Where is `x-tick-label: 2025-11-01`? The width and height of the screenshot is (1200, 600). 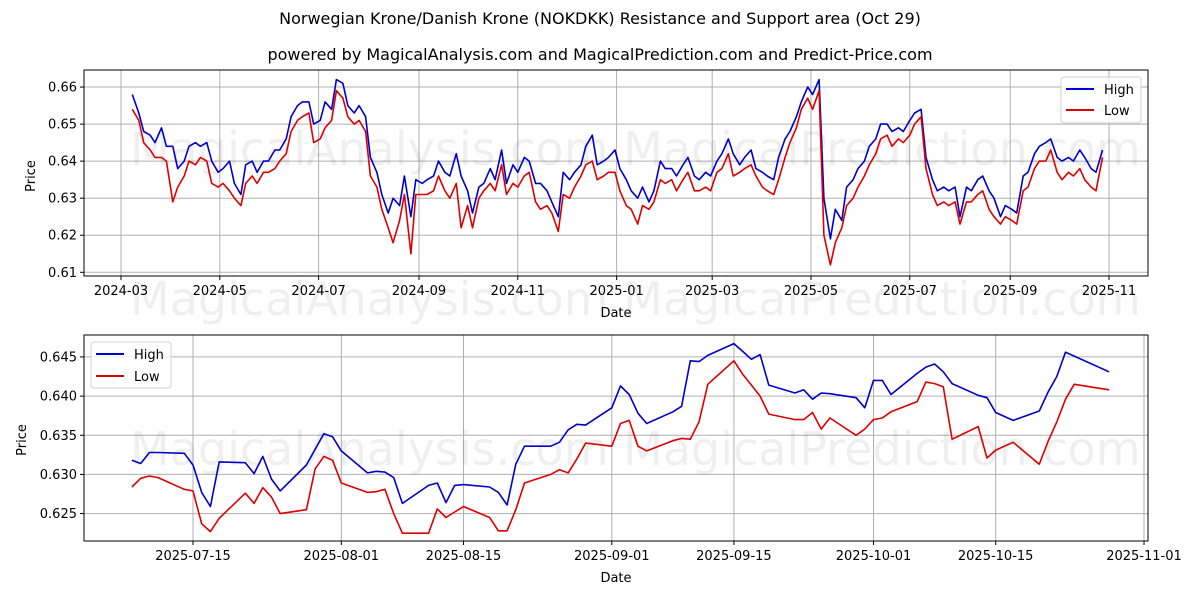
x-tick-label: 2025-11-01 is located at coordinates (1144, 556).